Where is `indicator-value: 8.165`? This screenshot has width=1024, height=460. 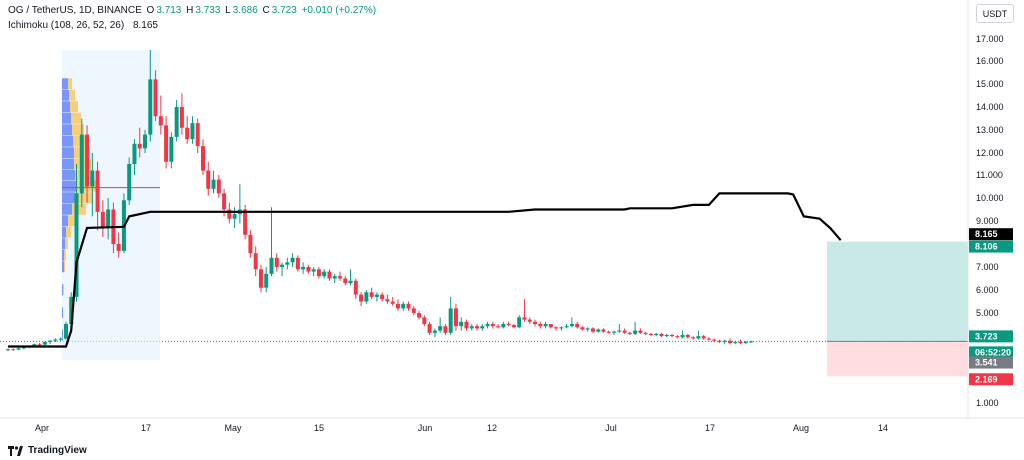
indicator-value: 8.165 is located at coordinates (145, 25).